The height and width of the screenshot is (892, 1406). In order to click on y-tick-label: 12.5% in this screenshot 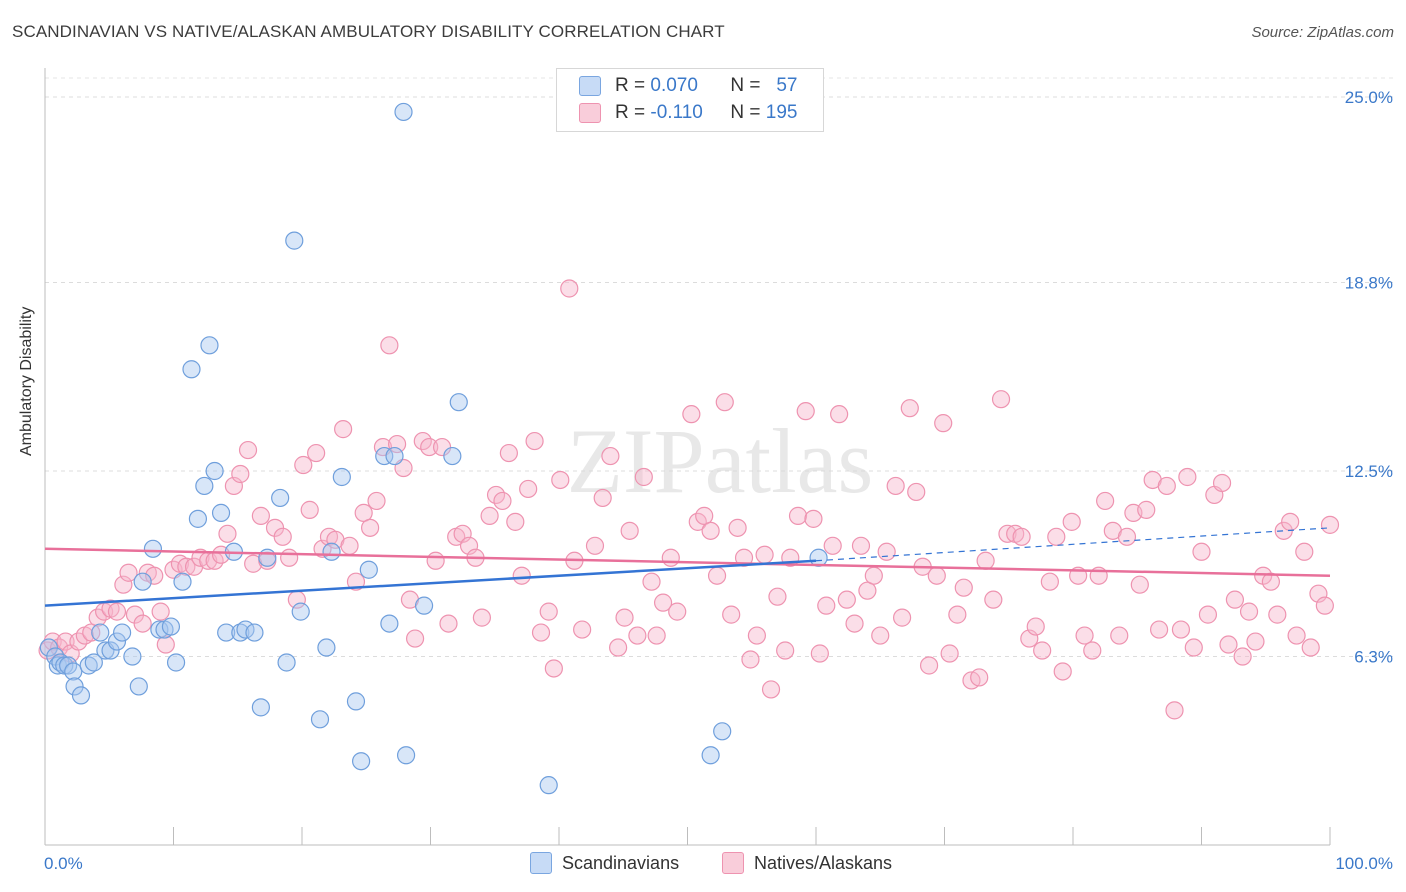, I will do `click(1369, 471)`.